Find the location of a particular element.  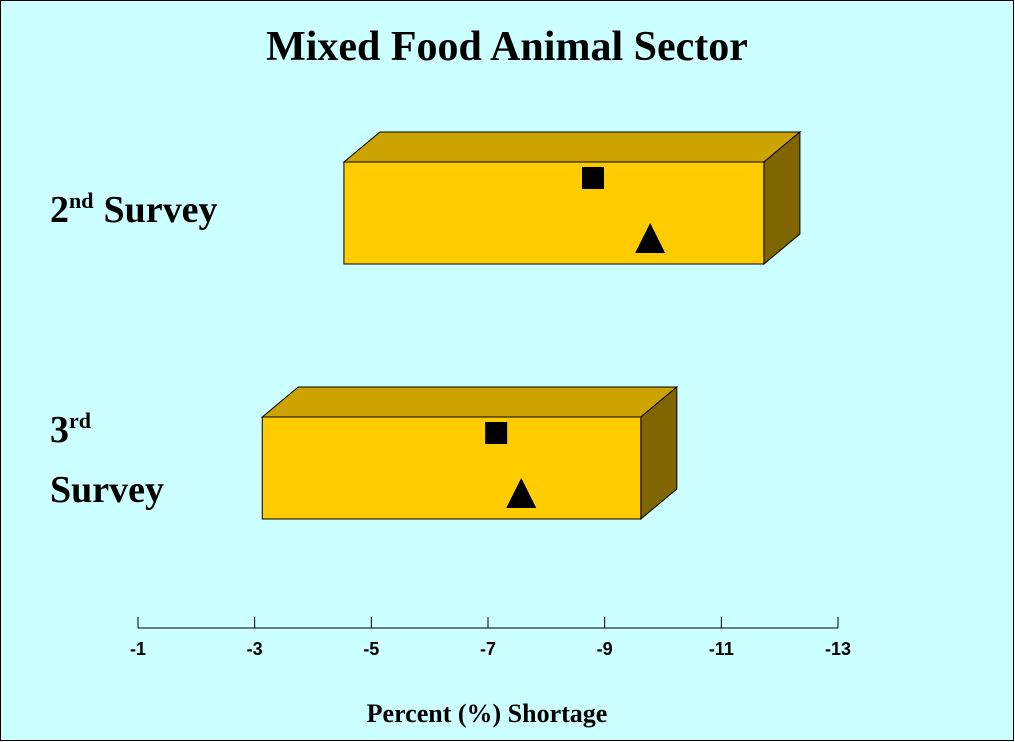

chart-title: Mixed Food Animal Sector is located at coordinates (507, 47).